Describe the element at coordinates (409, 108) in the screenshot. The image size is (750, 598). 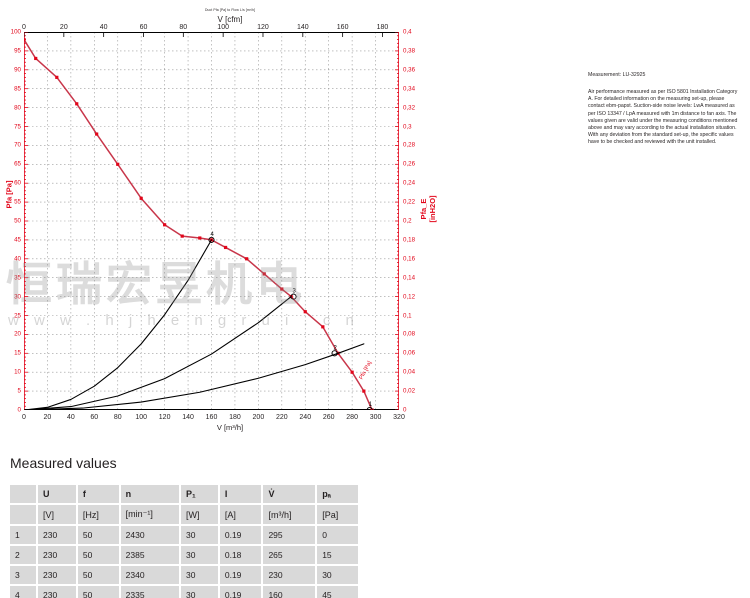
I see `y-axis-right-tick-label: 0,32` at that location.